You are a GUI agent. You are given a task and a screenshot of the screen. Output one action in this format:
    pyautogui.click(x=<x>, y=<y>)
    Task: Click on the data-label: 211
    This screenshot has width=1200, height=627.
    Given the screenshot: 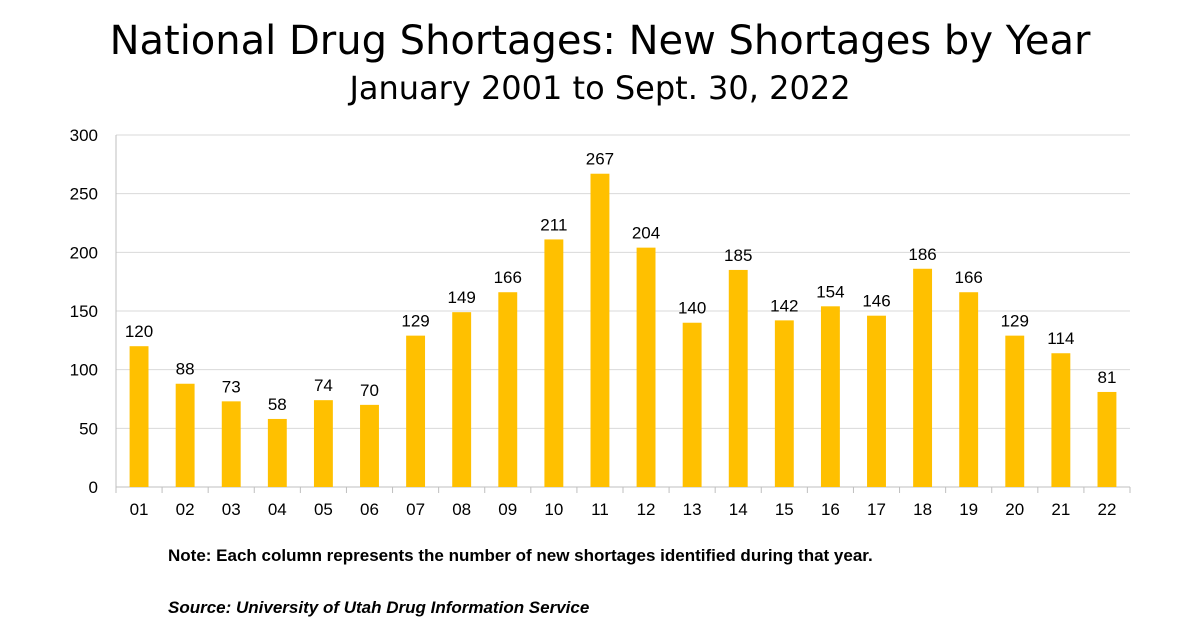 What is the action you would take?
    pyautogui.click(x=553, y=224)
    